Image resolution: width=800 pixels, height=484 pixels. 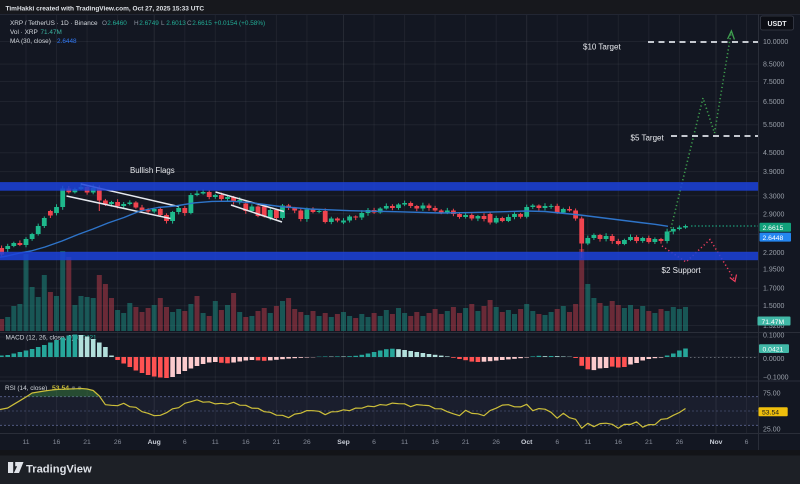 I want to click on svg-text: Vol · XRP, so click(x=24, y=32).